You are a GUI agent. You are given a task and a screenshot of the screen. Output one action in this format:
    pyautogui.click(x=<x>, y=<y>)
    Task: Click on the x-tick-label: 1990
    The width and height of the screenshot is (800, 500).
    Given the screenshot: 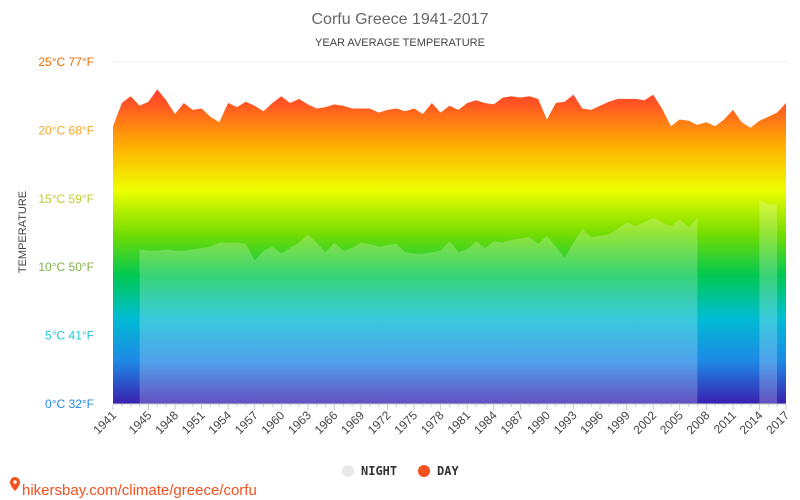 What is the action you would take?
    pyautogui.click(x=538, y=422)
    